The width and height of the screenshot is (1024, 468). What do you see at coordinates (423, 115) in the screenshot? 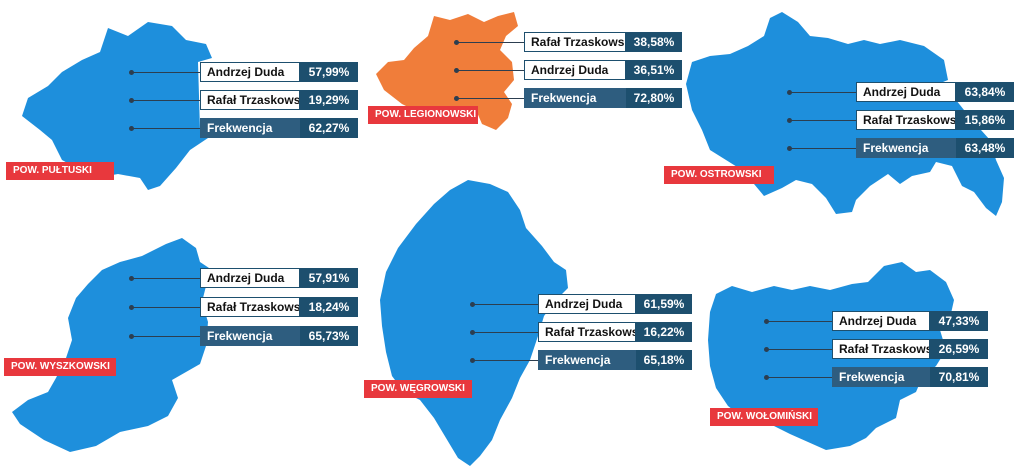
I see `district-name-badge: POW. LEGIONOWSKI` at bounding box center [423, 115].